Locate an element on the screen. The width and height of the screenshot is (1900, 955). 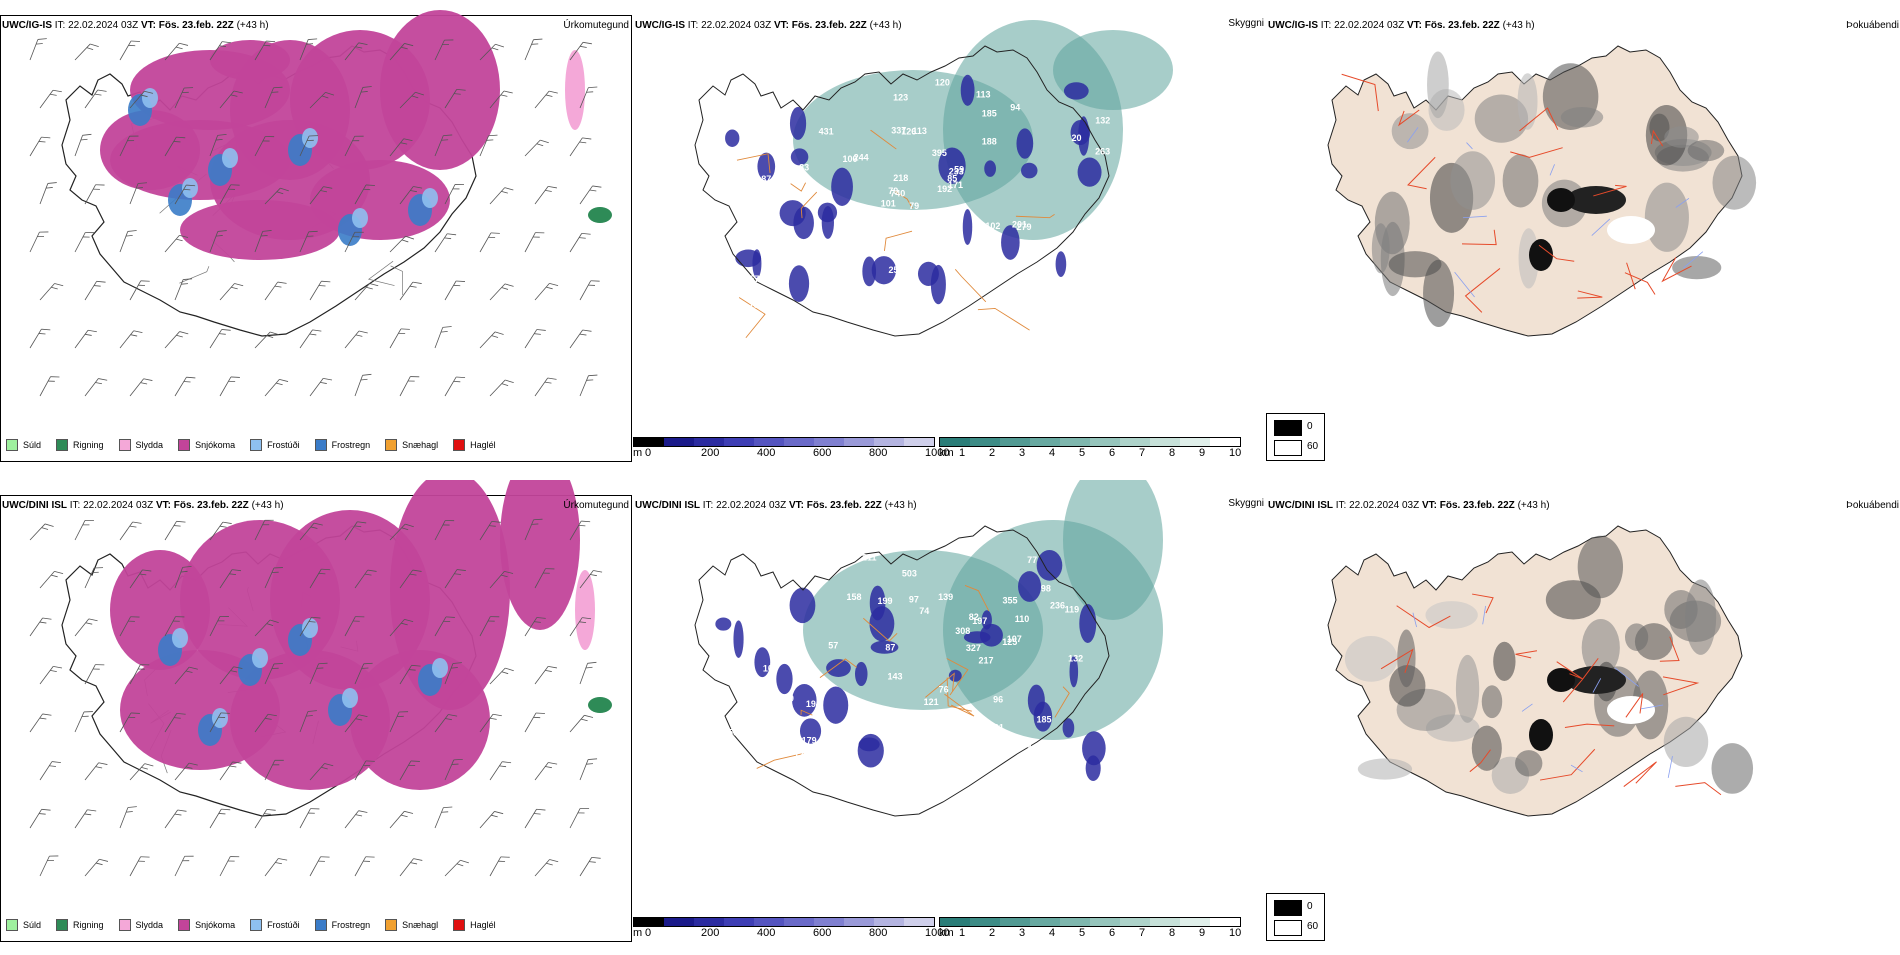
visibility-value-label: 355 is located at coordinates (1010, 601).